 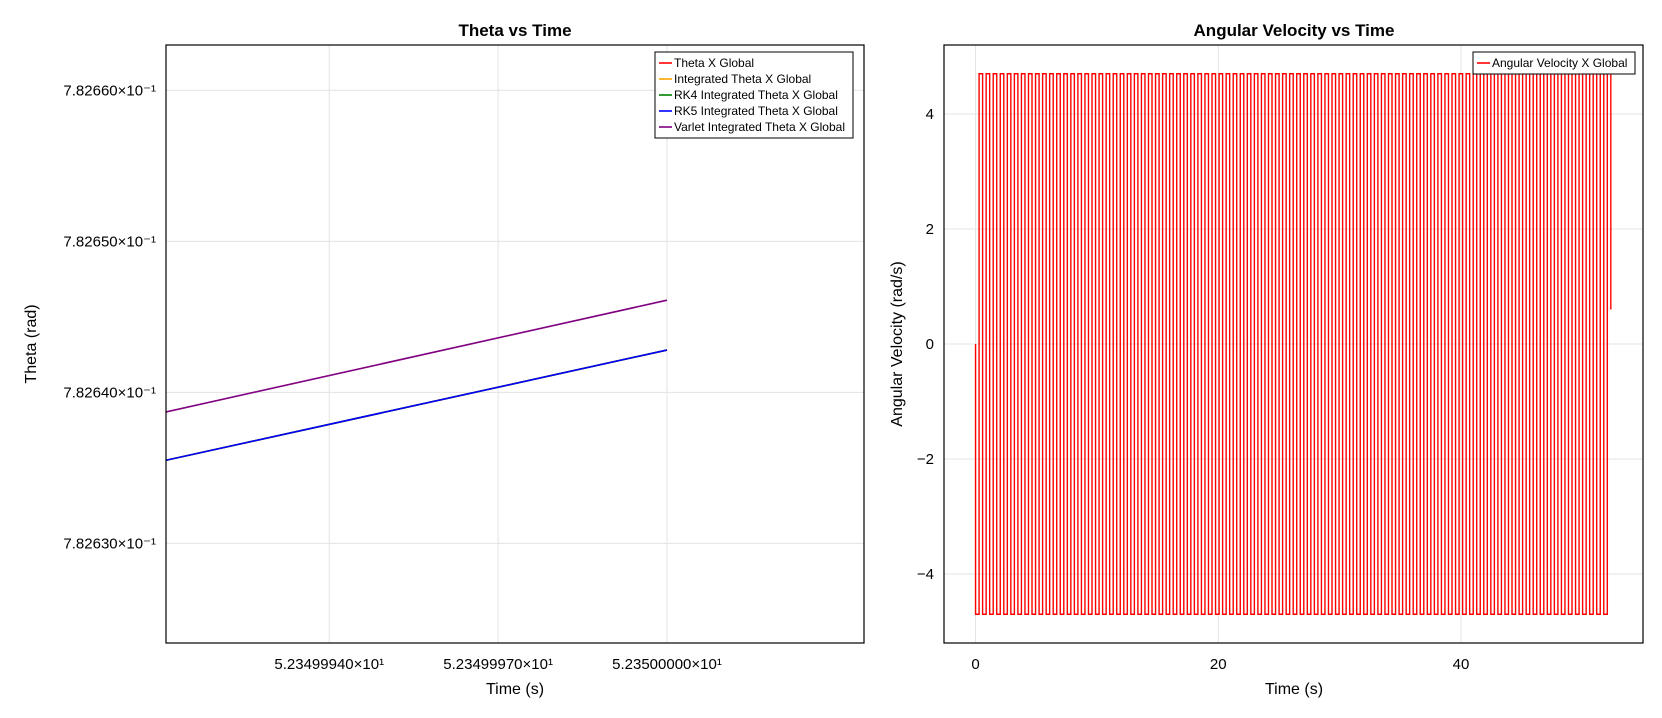 What do you see at coordinates (930, 229) in the screenshot?
I see `y-tick-label: 2` at bounding box center [930, 229].